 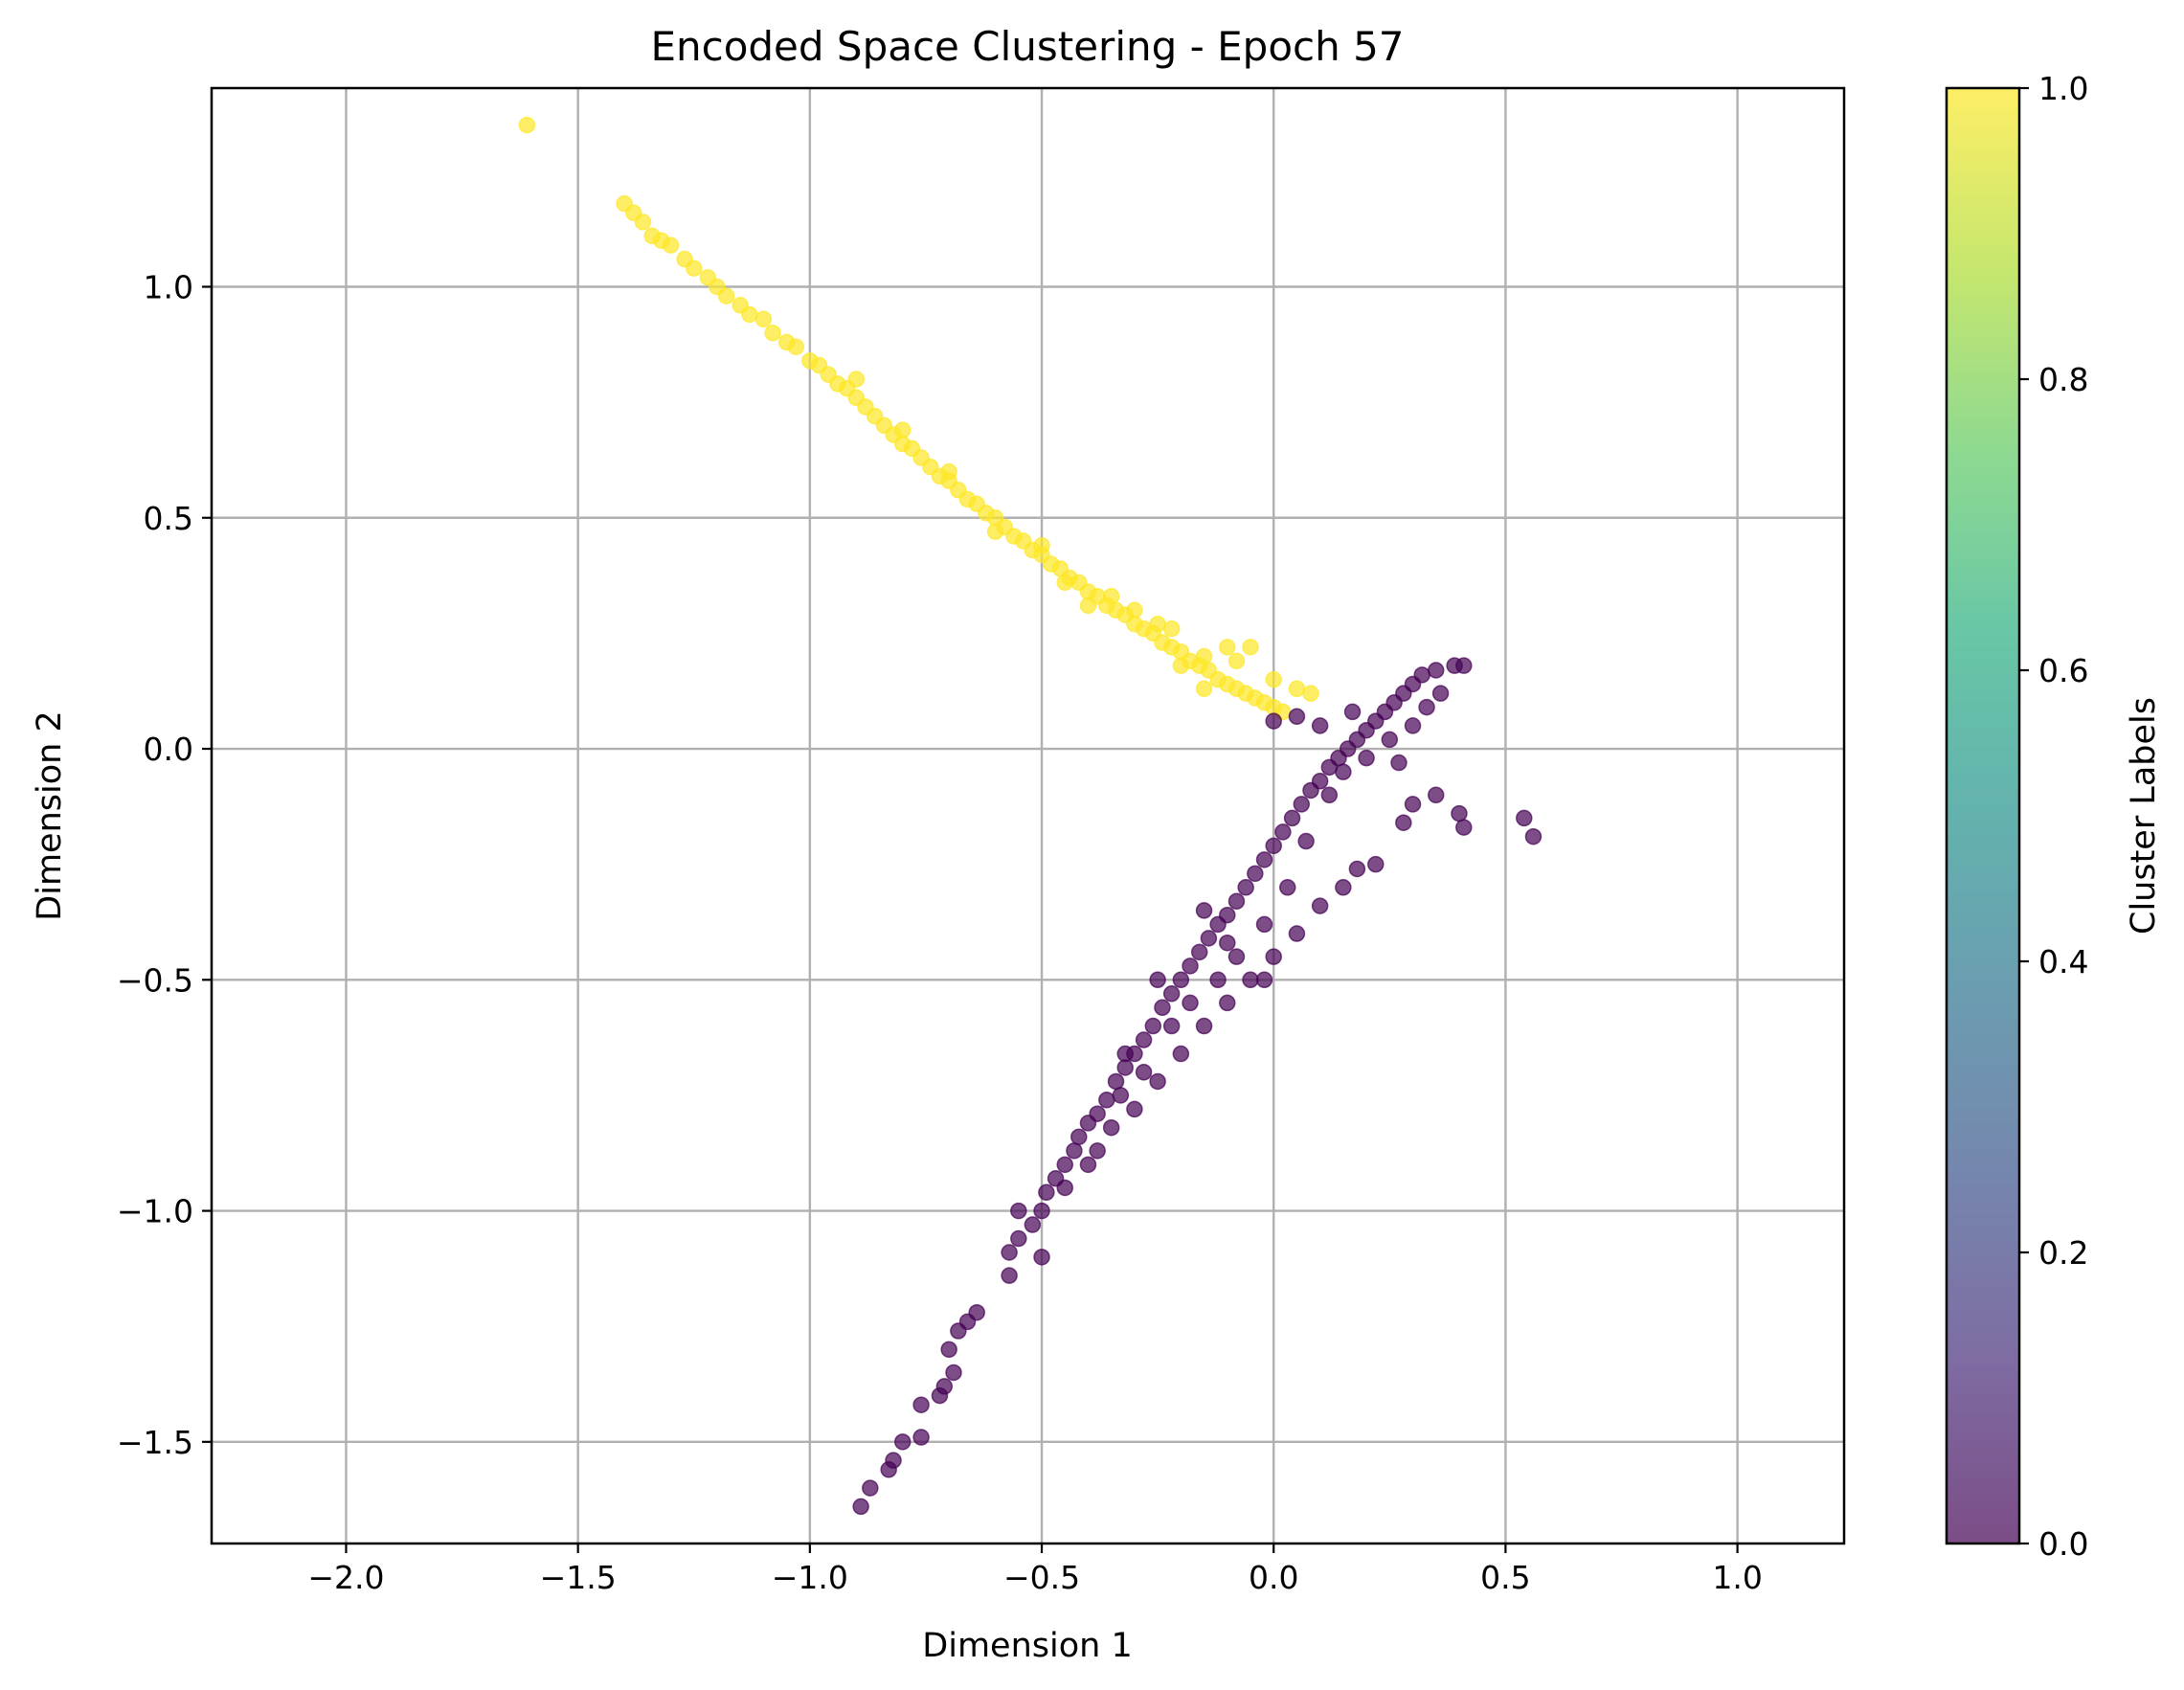 What do you see at coordinates (1273, 1577) in the screenshot?
I see `x-tick-label: 0.0` at bounding box center [1273, 1577].